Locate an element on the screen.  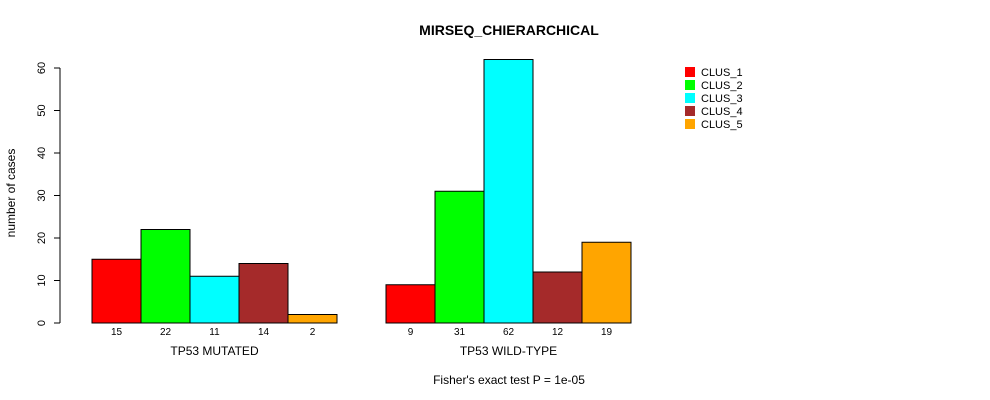
y-tick-label: 30 is located at coordinates (42, 195).